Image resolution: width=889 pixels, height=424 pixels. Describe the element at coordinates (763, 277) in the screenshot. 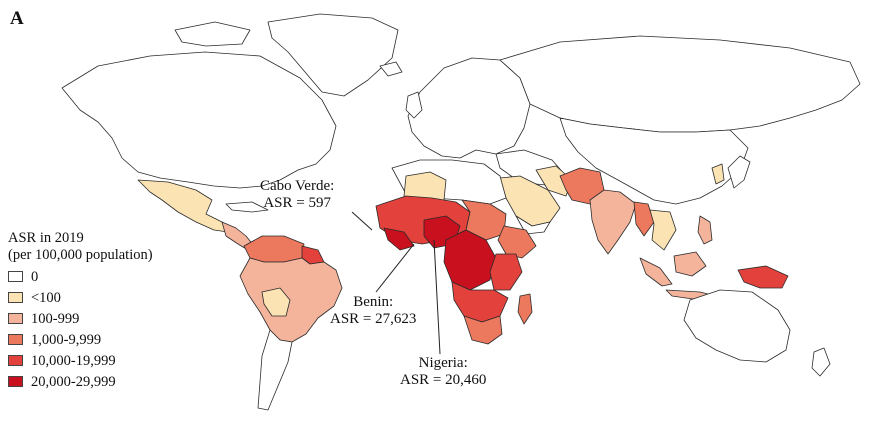

I see `region-papua-new-guinea` at that location.